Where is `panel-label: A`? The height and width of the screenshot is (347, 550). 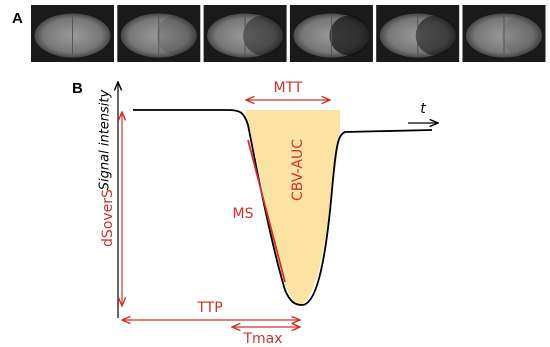 panel-label: A is located at coordinates (17, 18).